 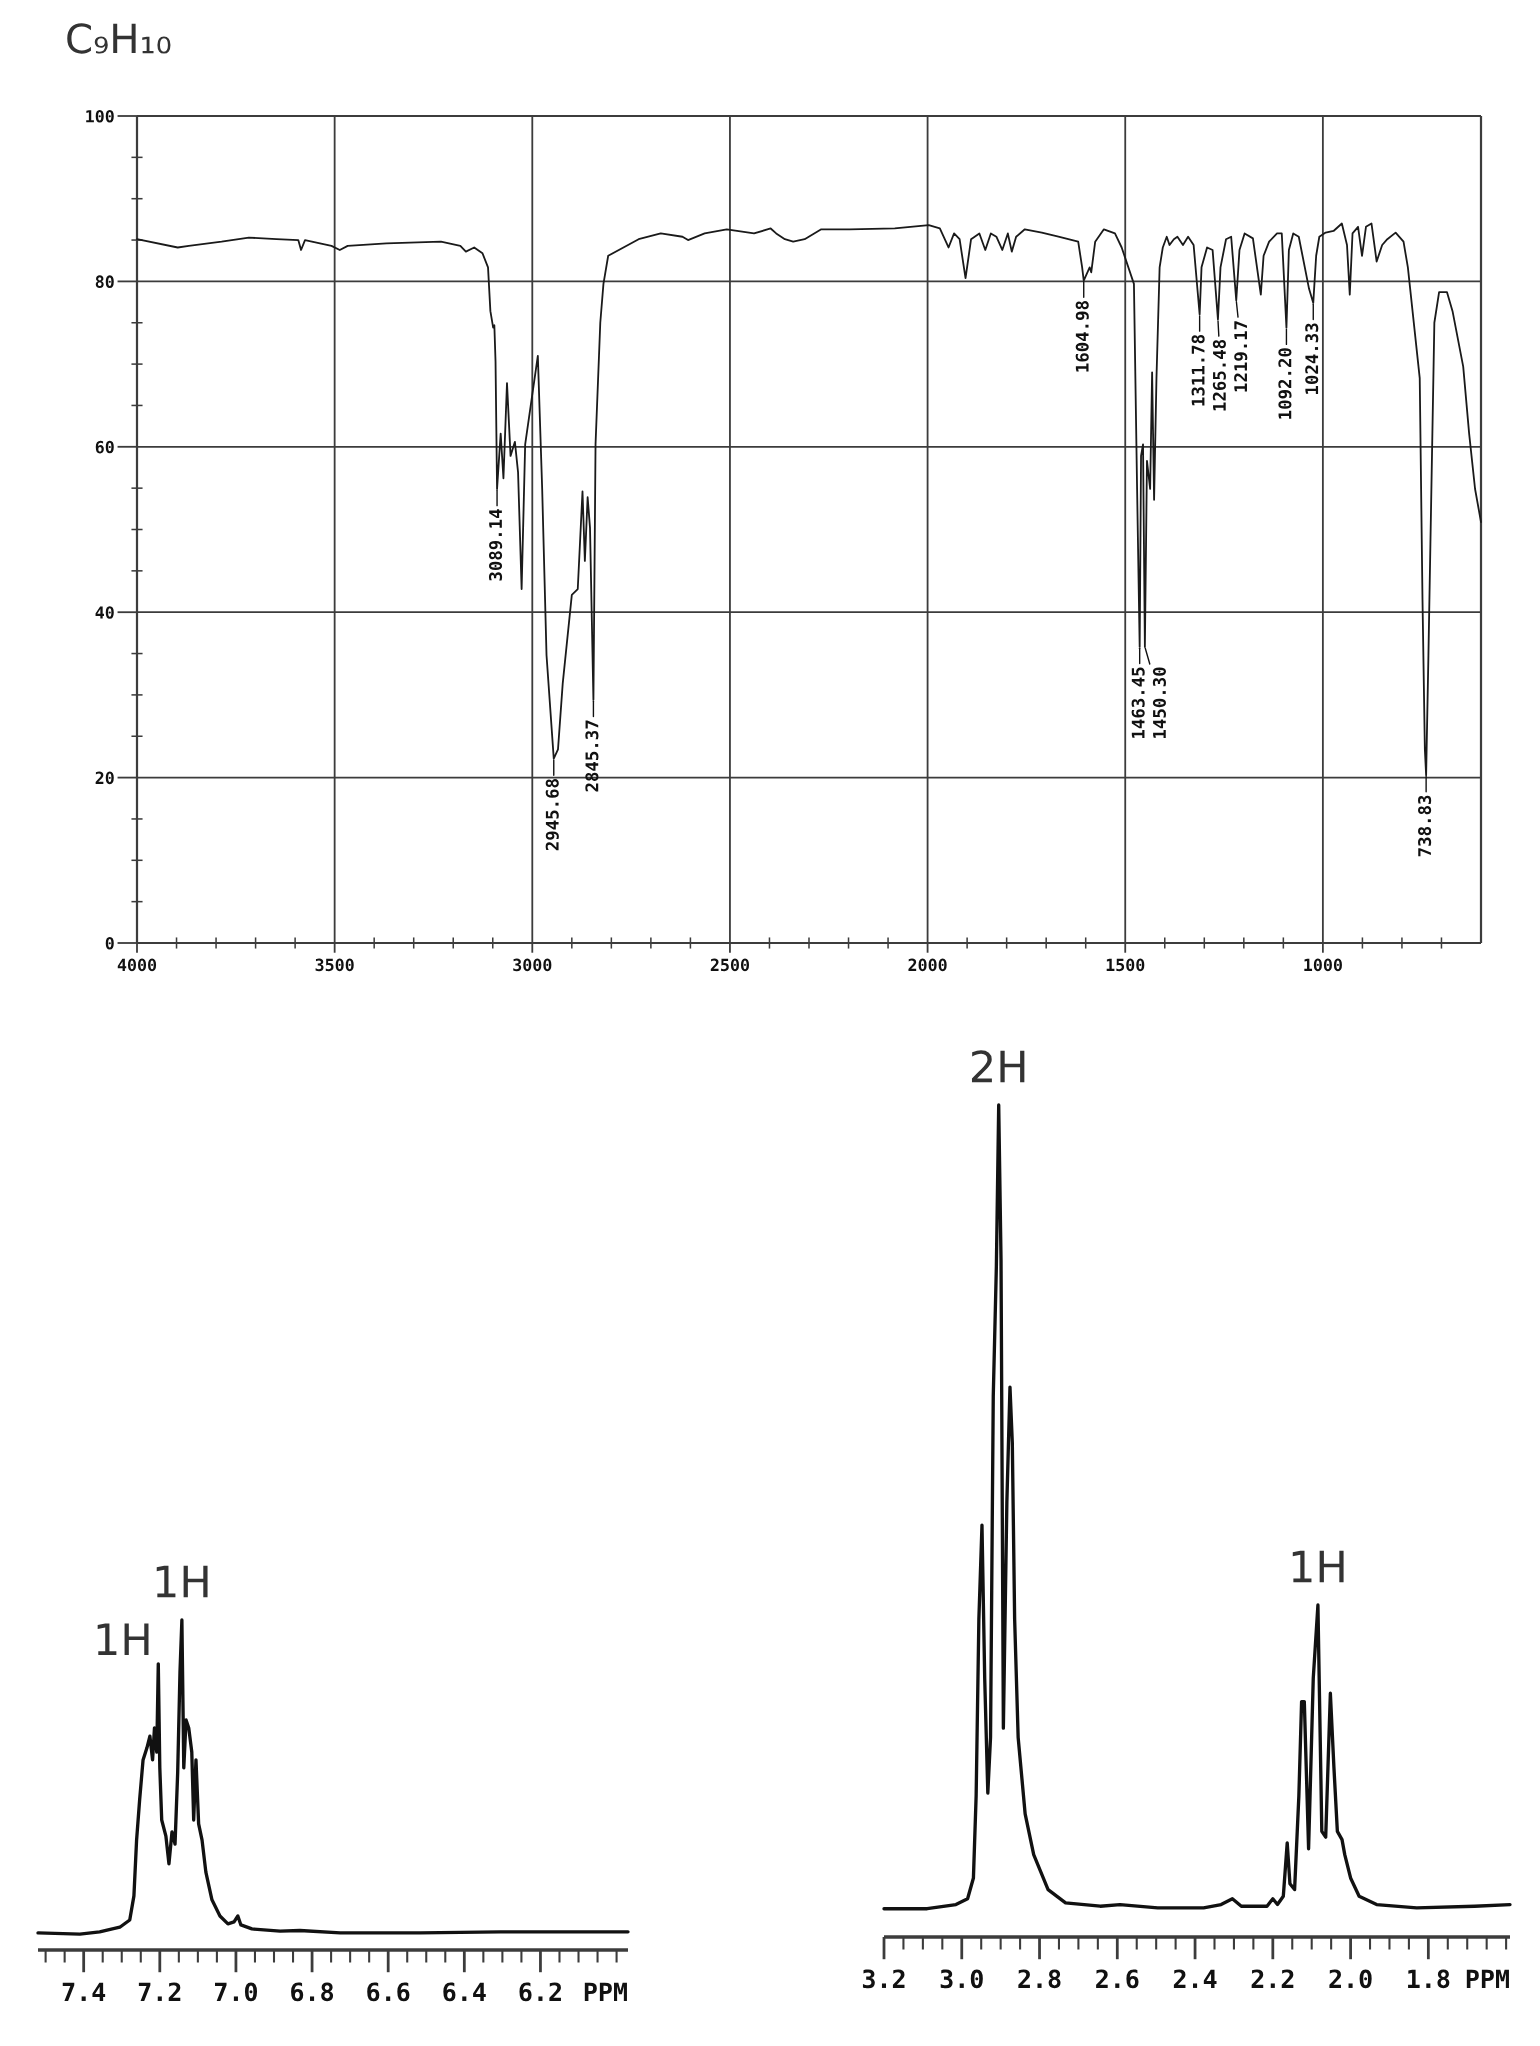 I want to click on annotation: 1604.98, so click(x=1082, y=336).